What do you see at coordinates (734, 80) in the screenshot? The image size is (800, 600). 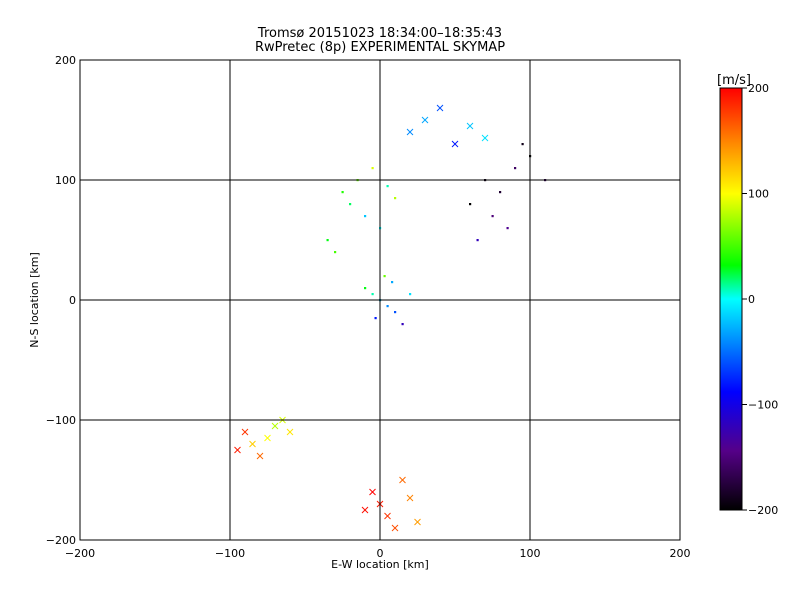 I see `colorbar-label: [m/s]` at bounding box center [734, 80].